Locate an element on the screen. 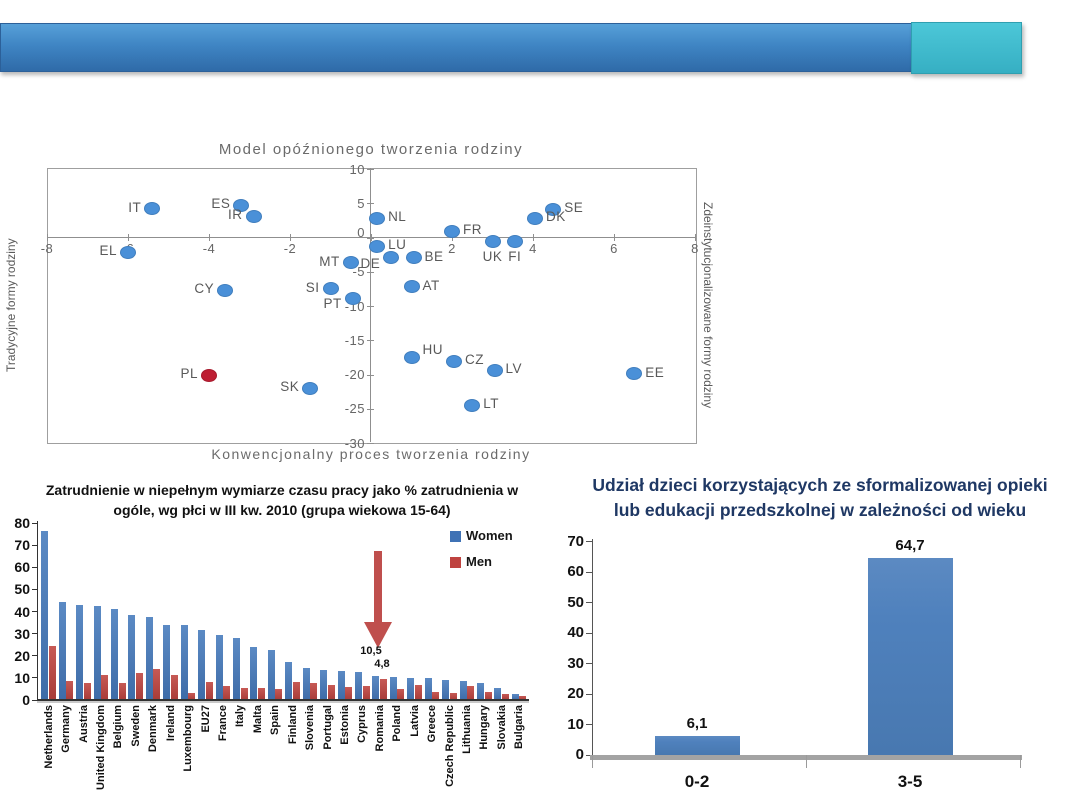 The height and width of the screenshot is (810, 1080). scatter-point-DK is located at coordinates (535, 218).